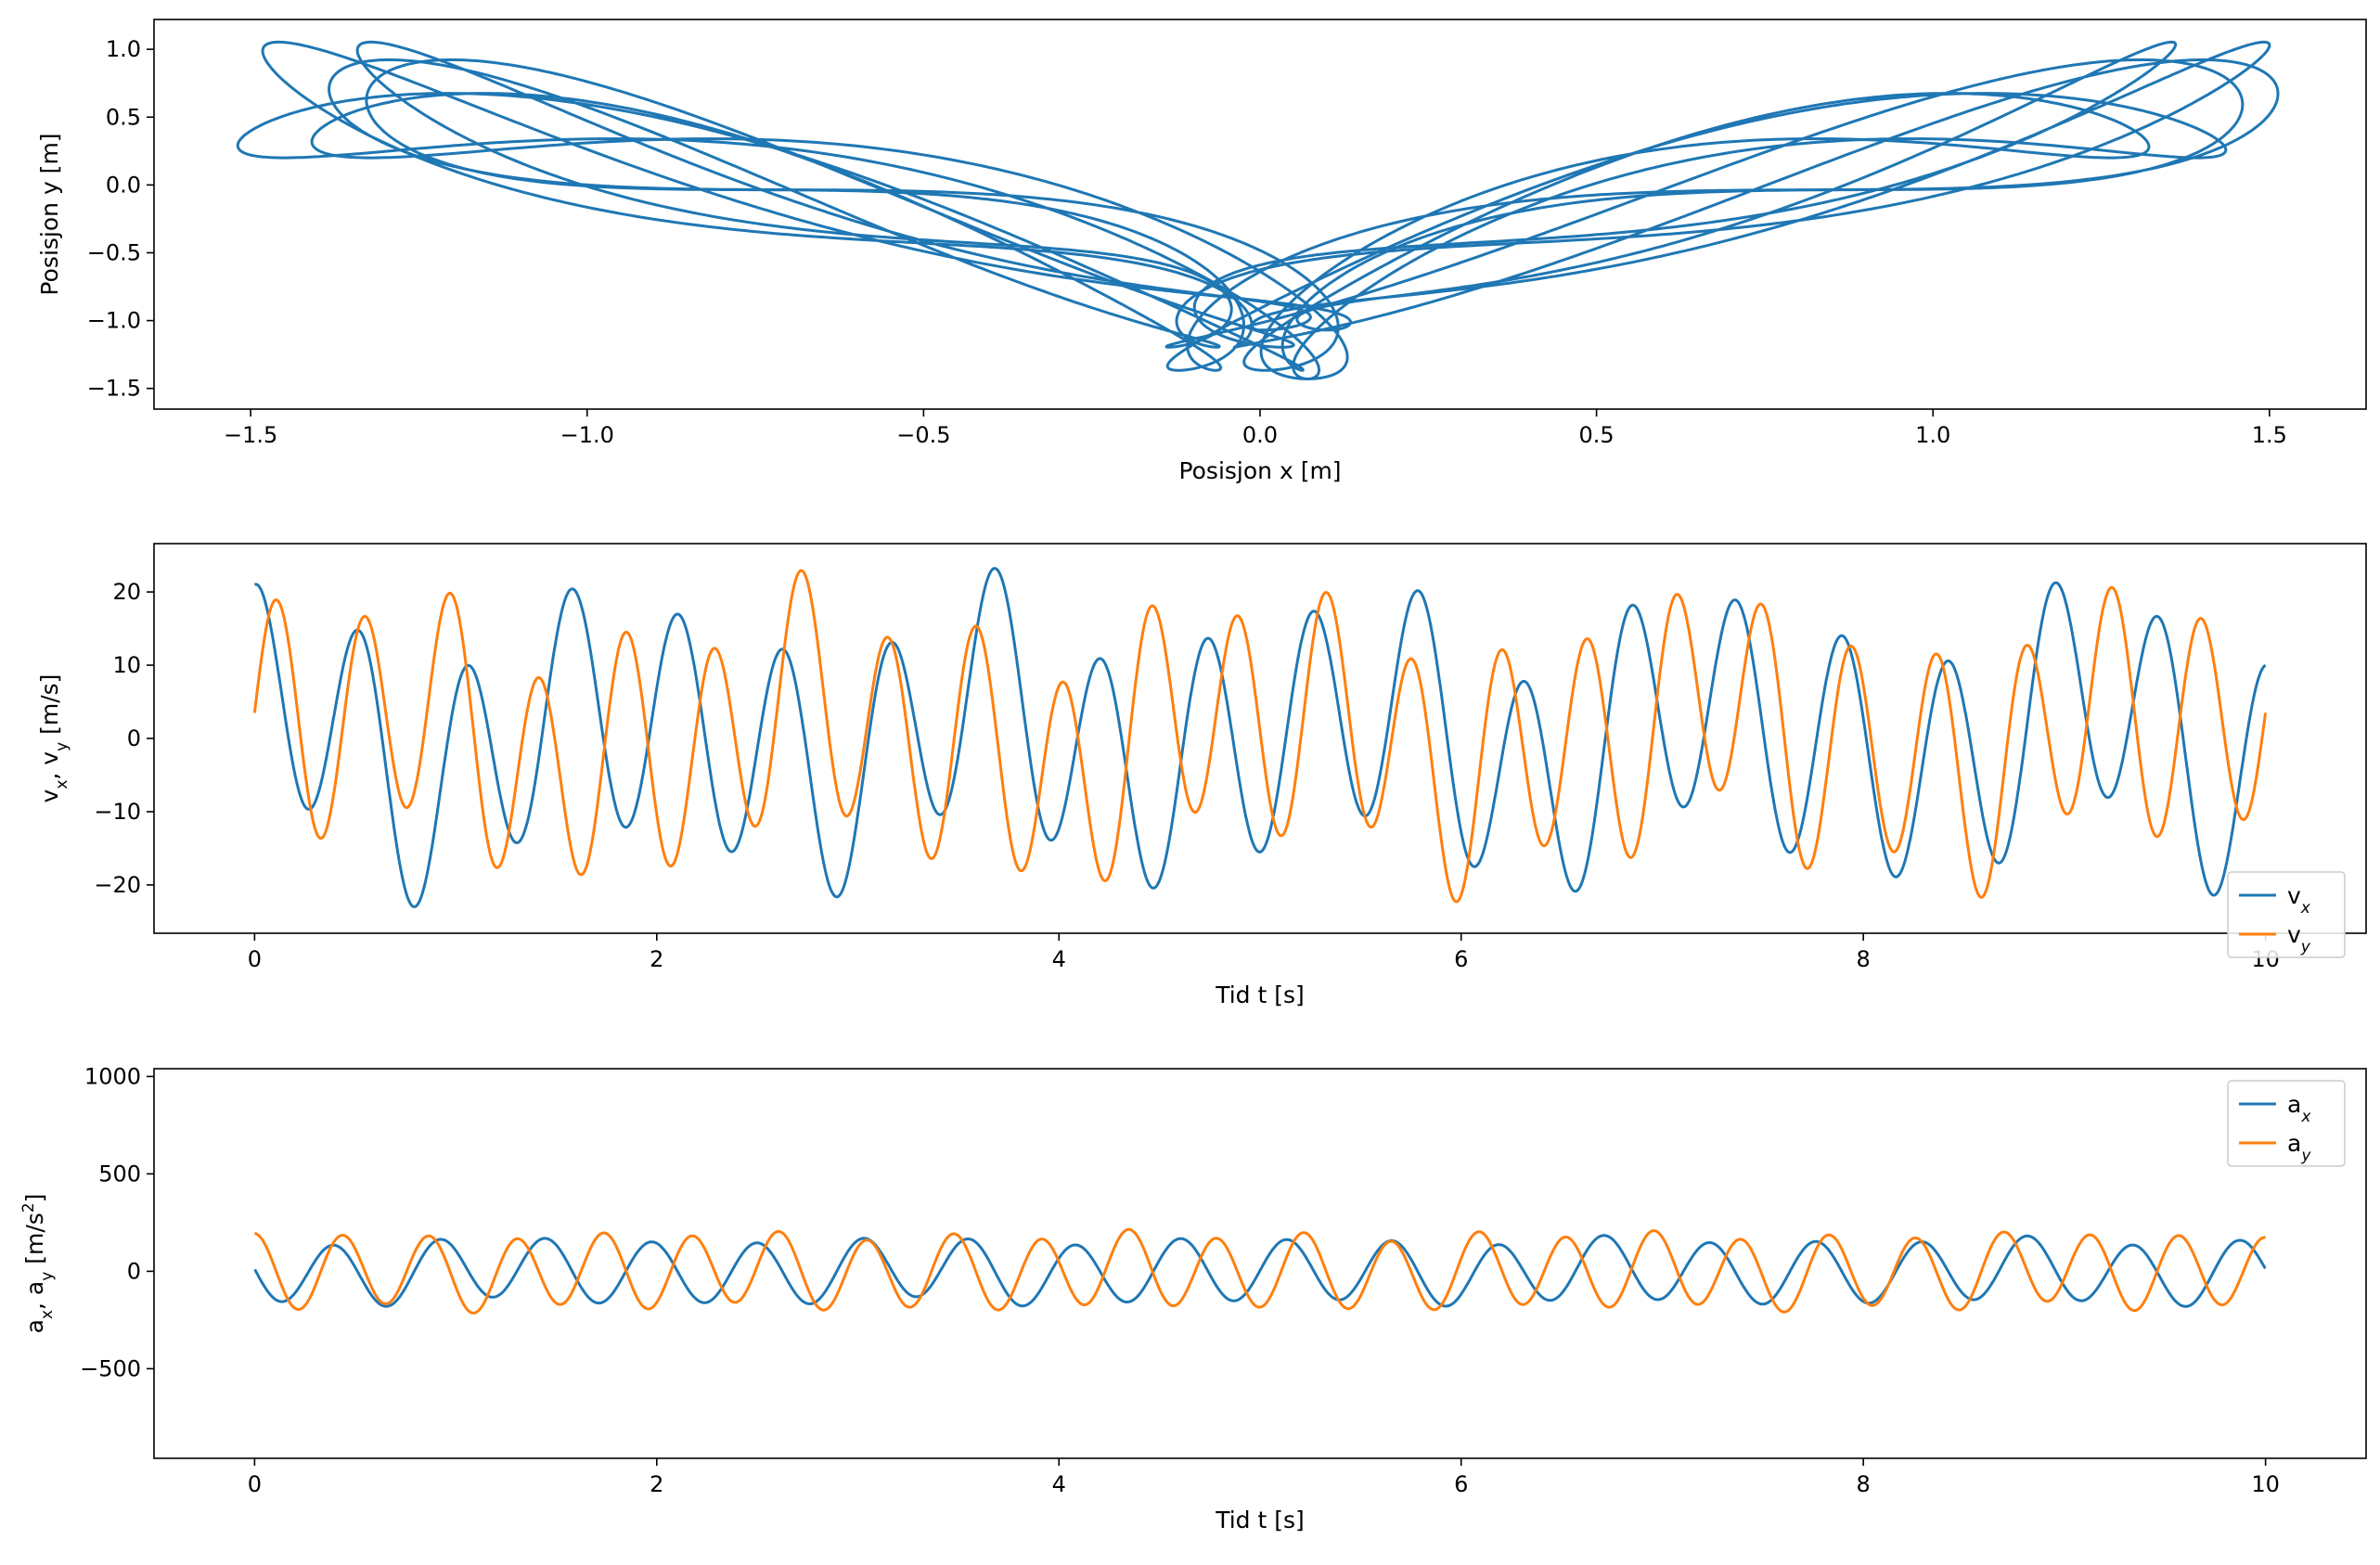 This screenshot has width=2380, height=1565. What do you see at coordinates (656, 959) in the screenshot?
I see `velocity-x-tick-label: 2` at bounding box center [656, 959].